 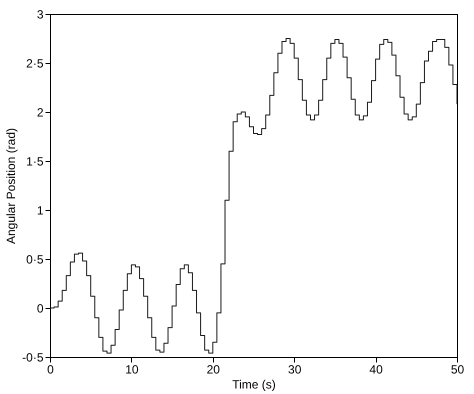 What do you see at coordinates (40, 309) in the screenshot?
I see `y-tick-label: 0` at bounding box center [40, 309].